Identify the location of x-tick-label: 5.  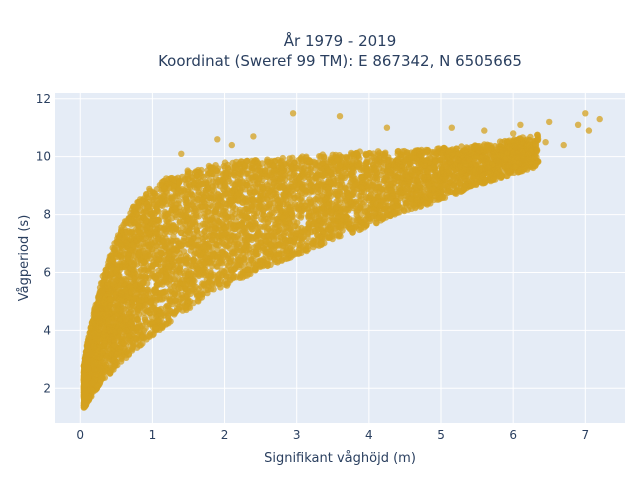
(441, 435).